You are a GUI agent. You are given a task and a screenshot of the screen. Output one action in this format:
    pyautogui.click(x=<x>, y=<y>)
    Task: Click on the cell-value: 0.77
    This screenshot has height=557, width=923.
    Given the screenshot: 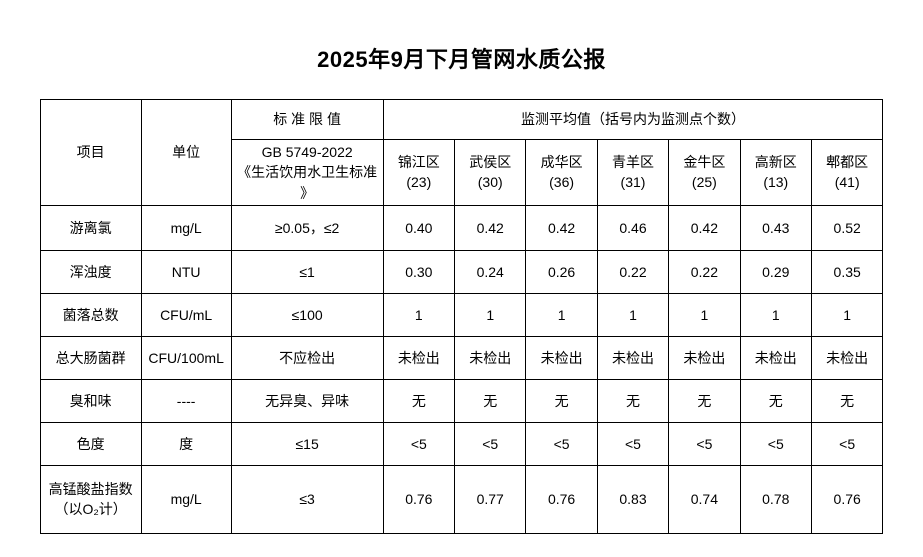 What is the action you would take?
    pyautogui.click(x=490, y=499)
    